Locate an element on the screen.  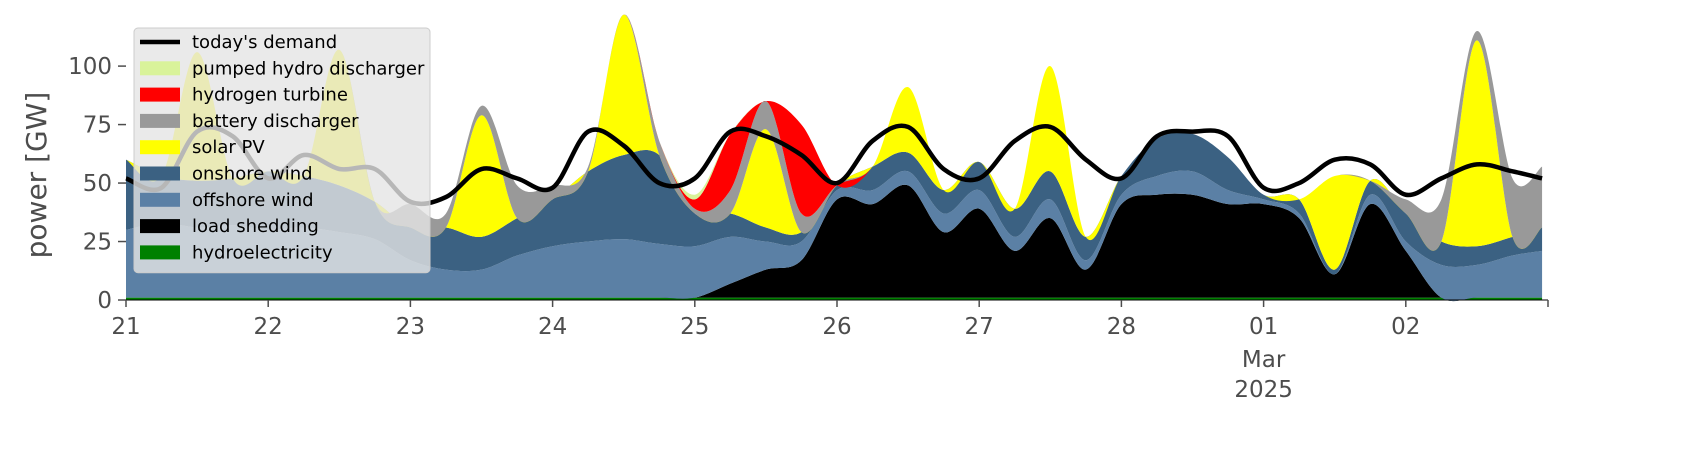
x-tick-label: 02 is located at coordinates (1405, 327).